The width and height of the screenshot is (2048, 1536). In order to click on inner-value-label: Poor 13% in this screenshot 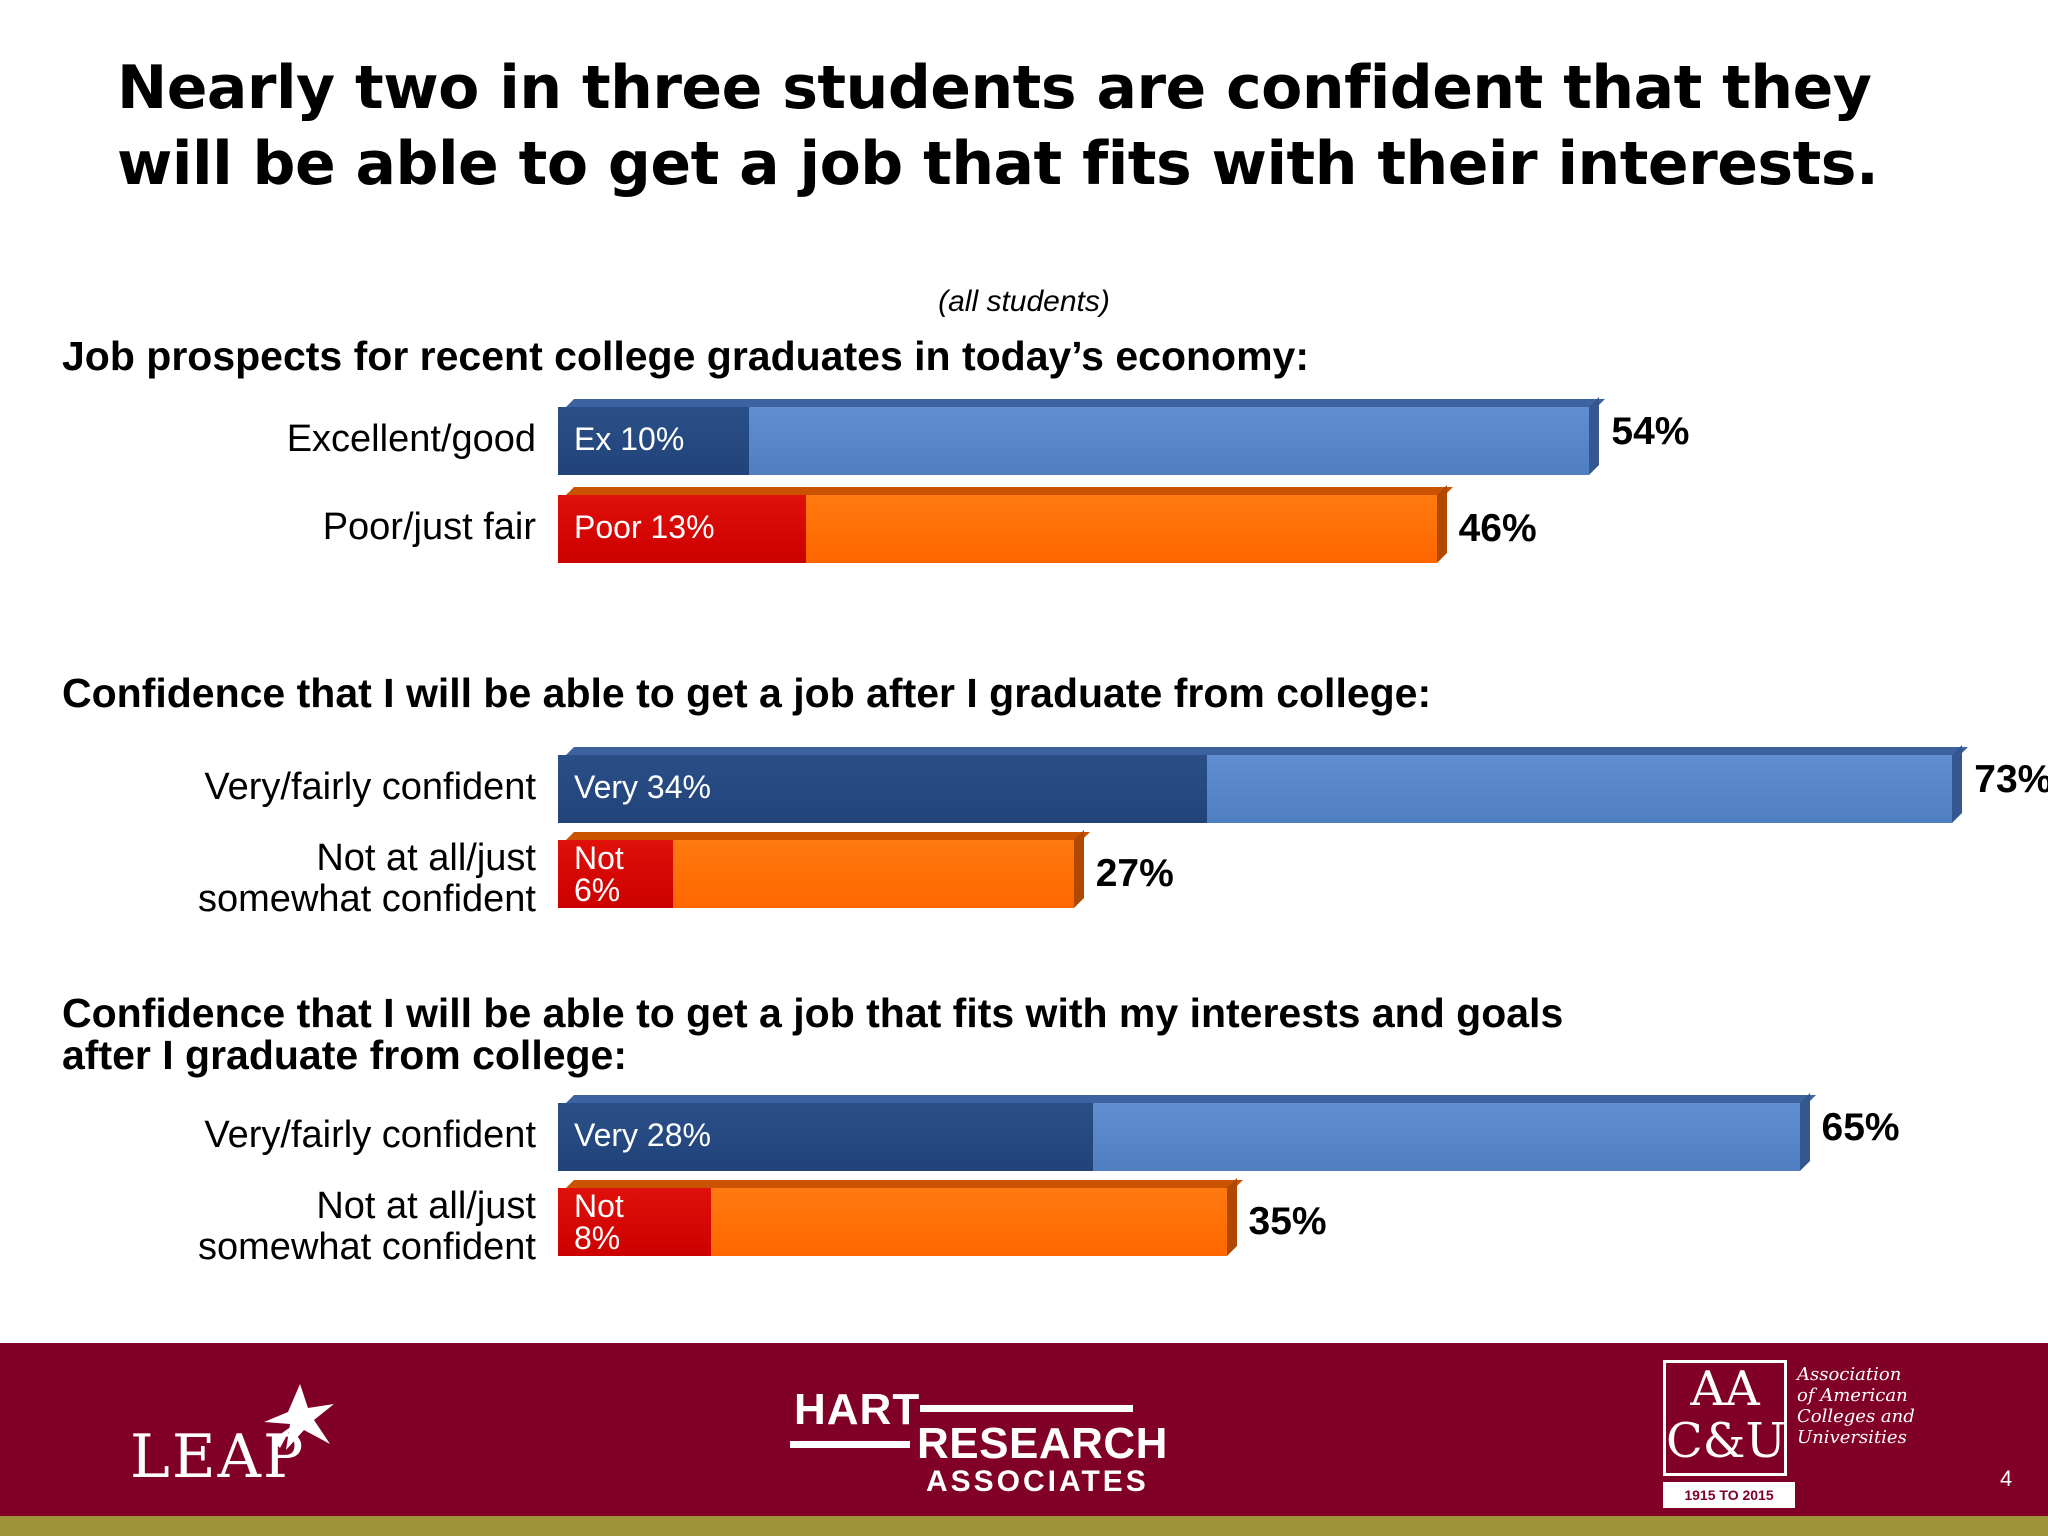, I will do `click(644, 527)`.